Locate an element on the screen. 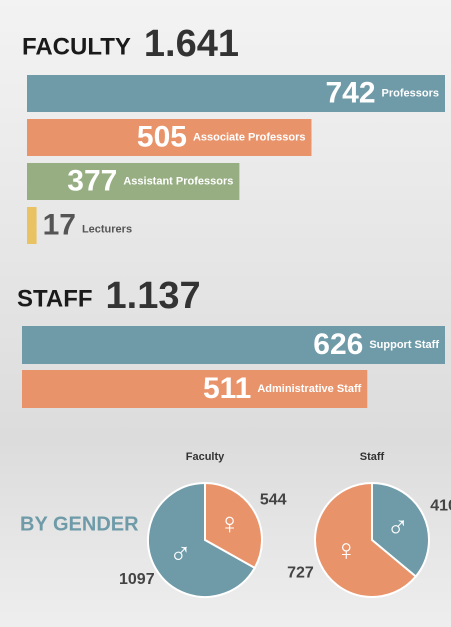  pie-value: 544 is located at coordinates (273, 499).